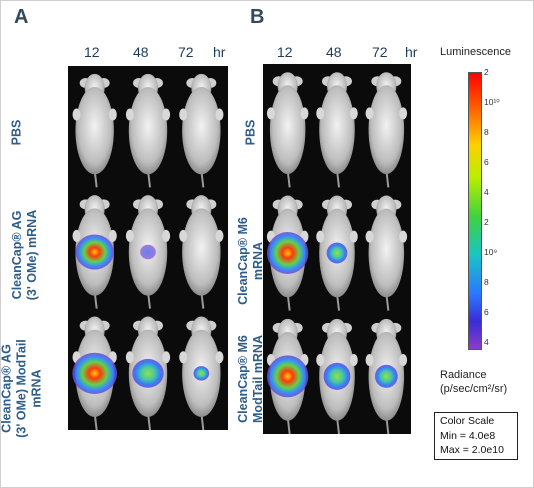 The height and width of the screenshot is (488, 534). What do you see at coordinates (141, 52) in the screenshot?
I see `panel-a-hour-48: 48` at bounding box center [141, 52].